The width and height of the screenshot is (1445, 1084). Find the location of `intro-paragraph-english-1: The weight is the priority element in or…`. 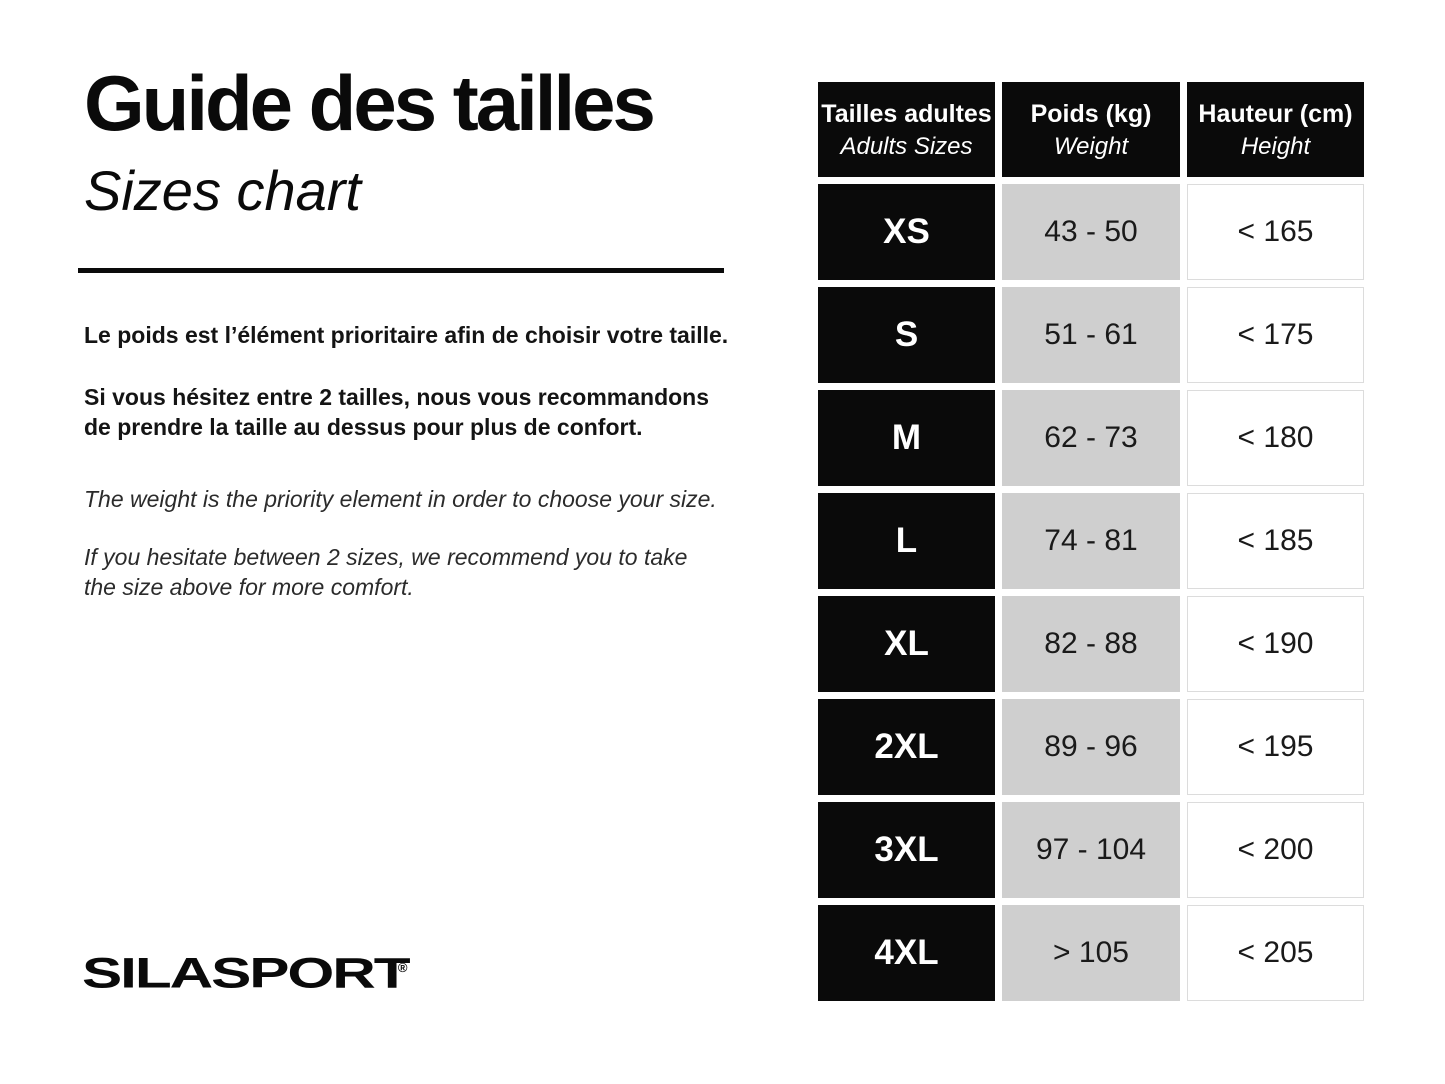

intro-paragraph-english-1: The weight is the priority element in or… is located at coordinates (400, 499).